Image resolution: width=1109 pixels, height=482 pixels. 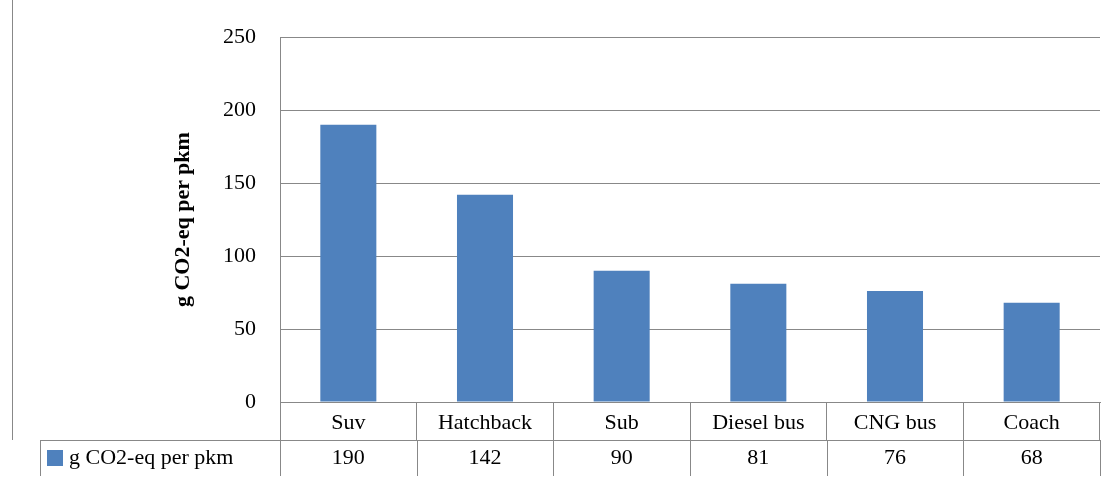 What do you see at coordinates (348, 456) in the screenshot?
I see `data-label: 190` at bounding box center [348, 456].